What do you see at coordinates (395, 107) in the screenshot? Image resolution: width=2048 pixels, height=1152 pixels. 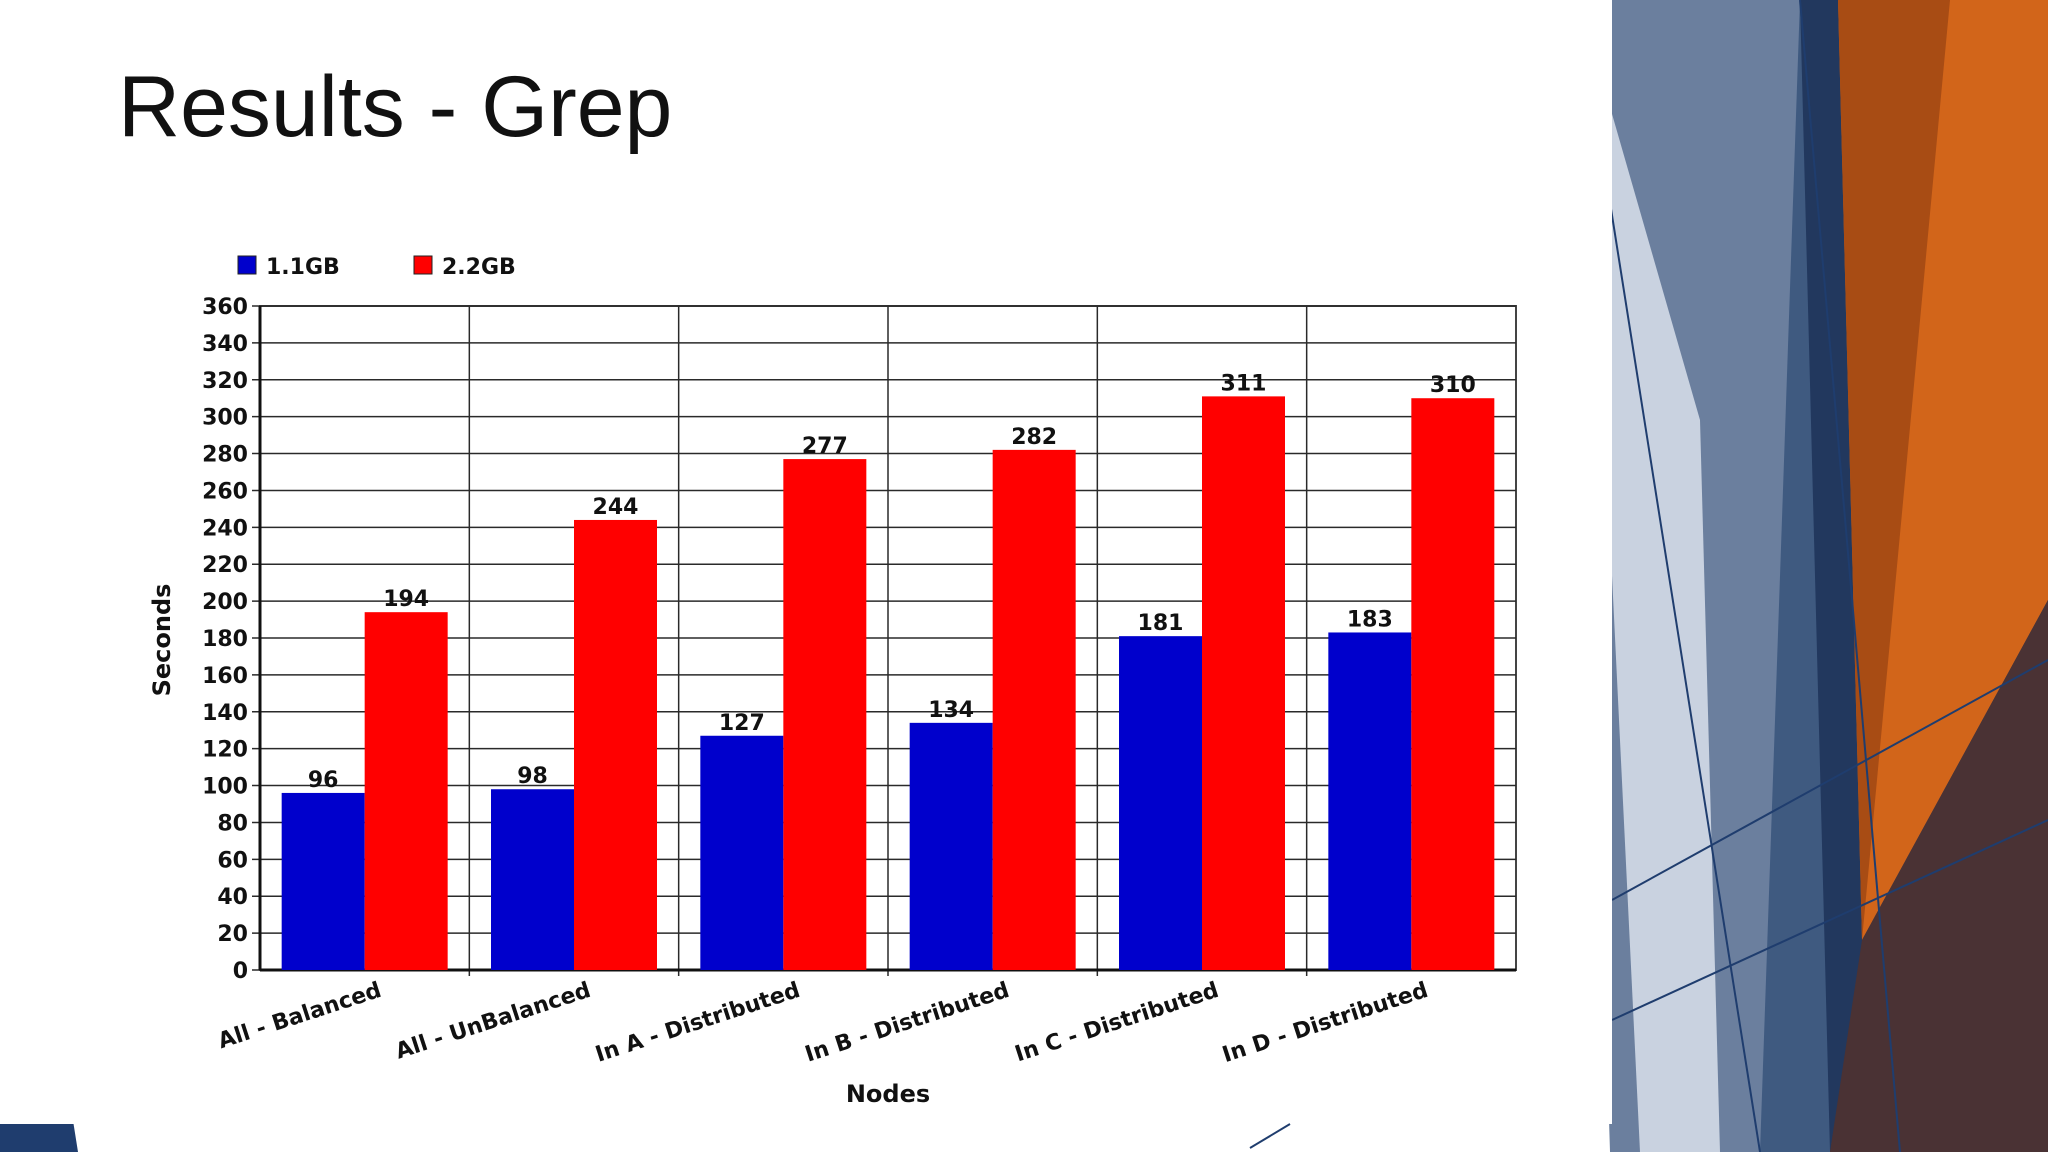 I see `slide-title: Results - Grep` at bounding box center [395, 107].